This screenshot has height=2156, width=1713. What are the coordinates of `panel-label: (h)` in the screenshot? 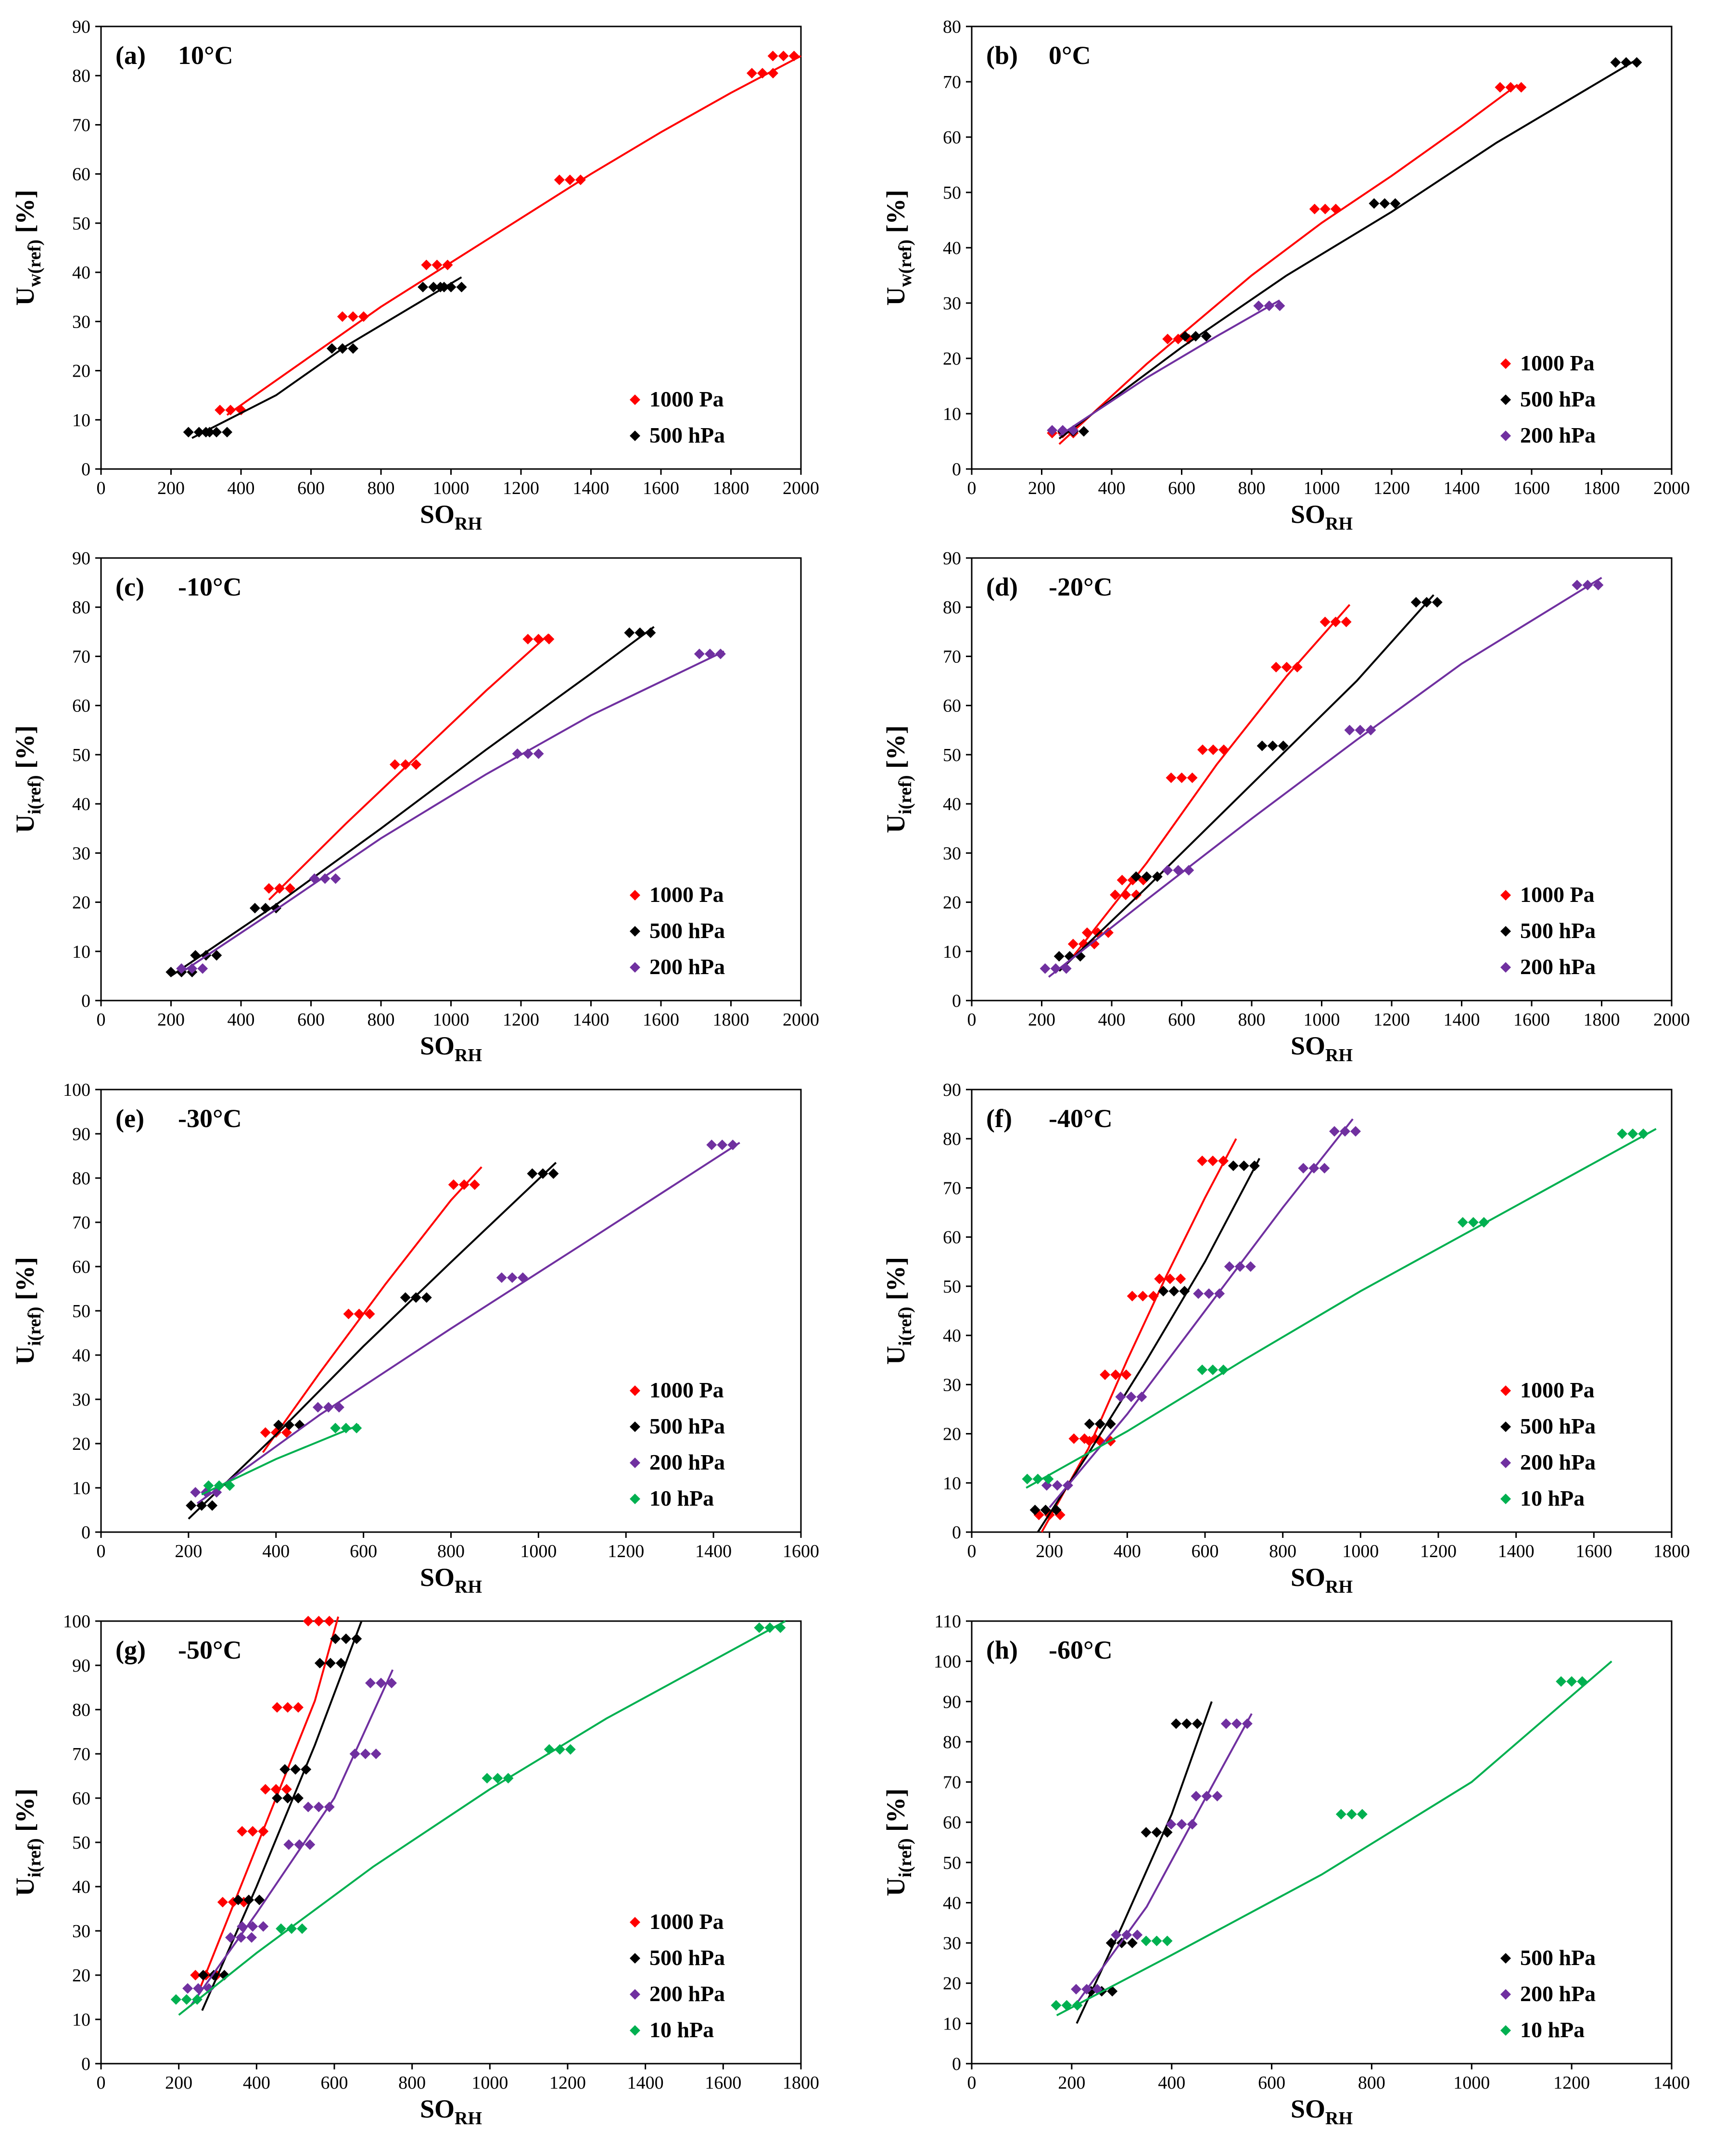 It's located at (1002, 1650).